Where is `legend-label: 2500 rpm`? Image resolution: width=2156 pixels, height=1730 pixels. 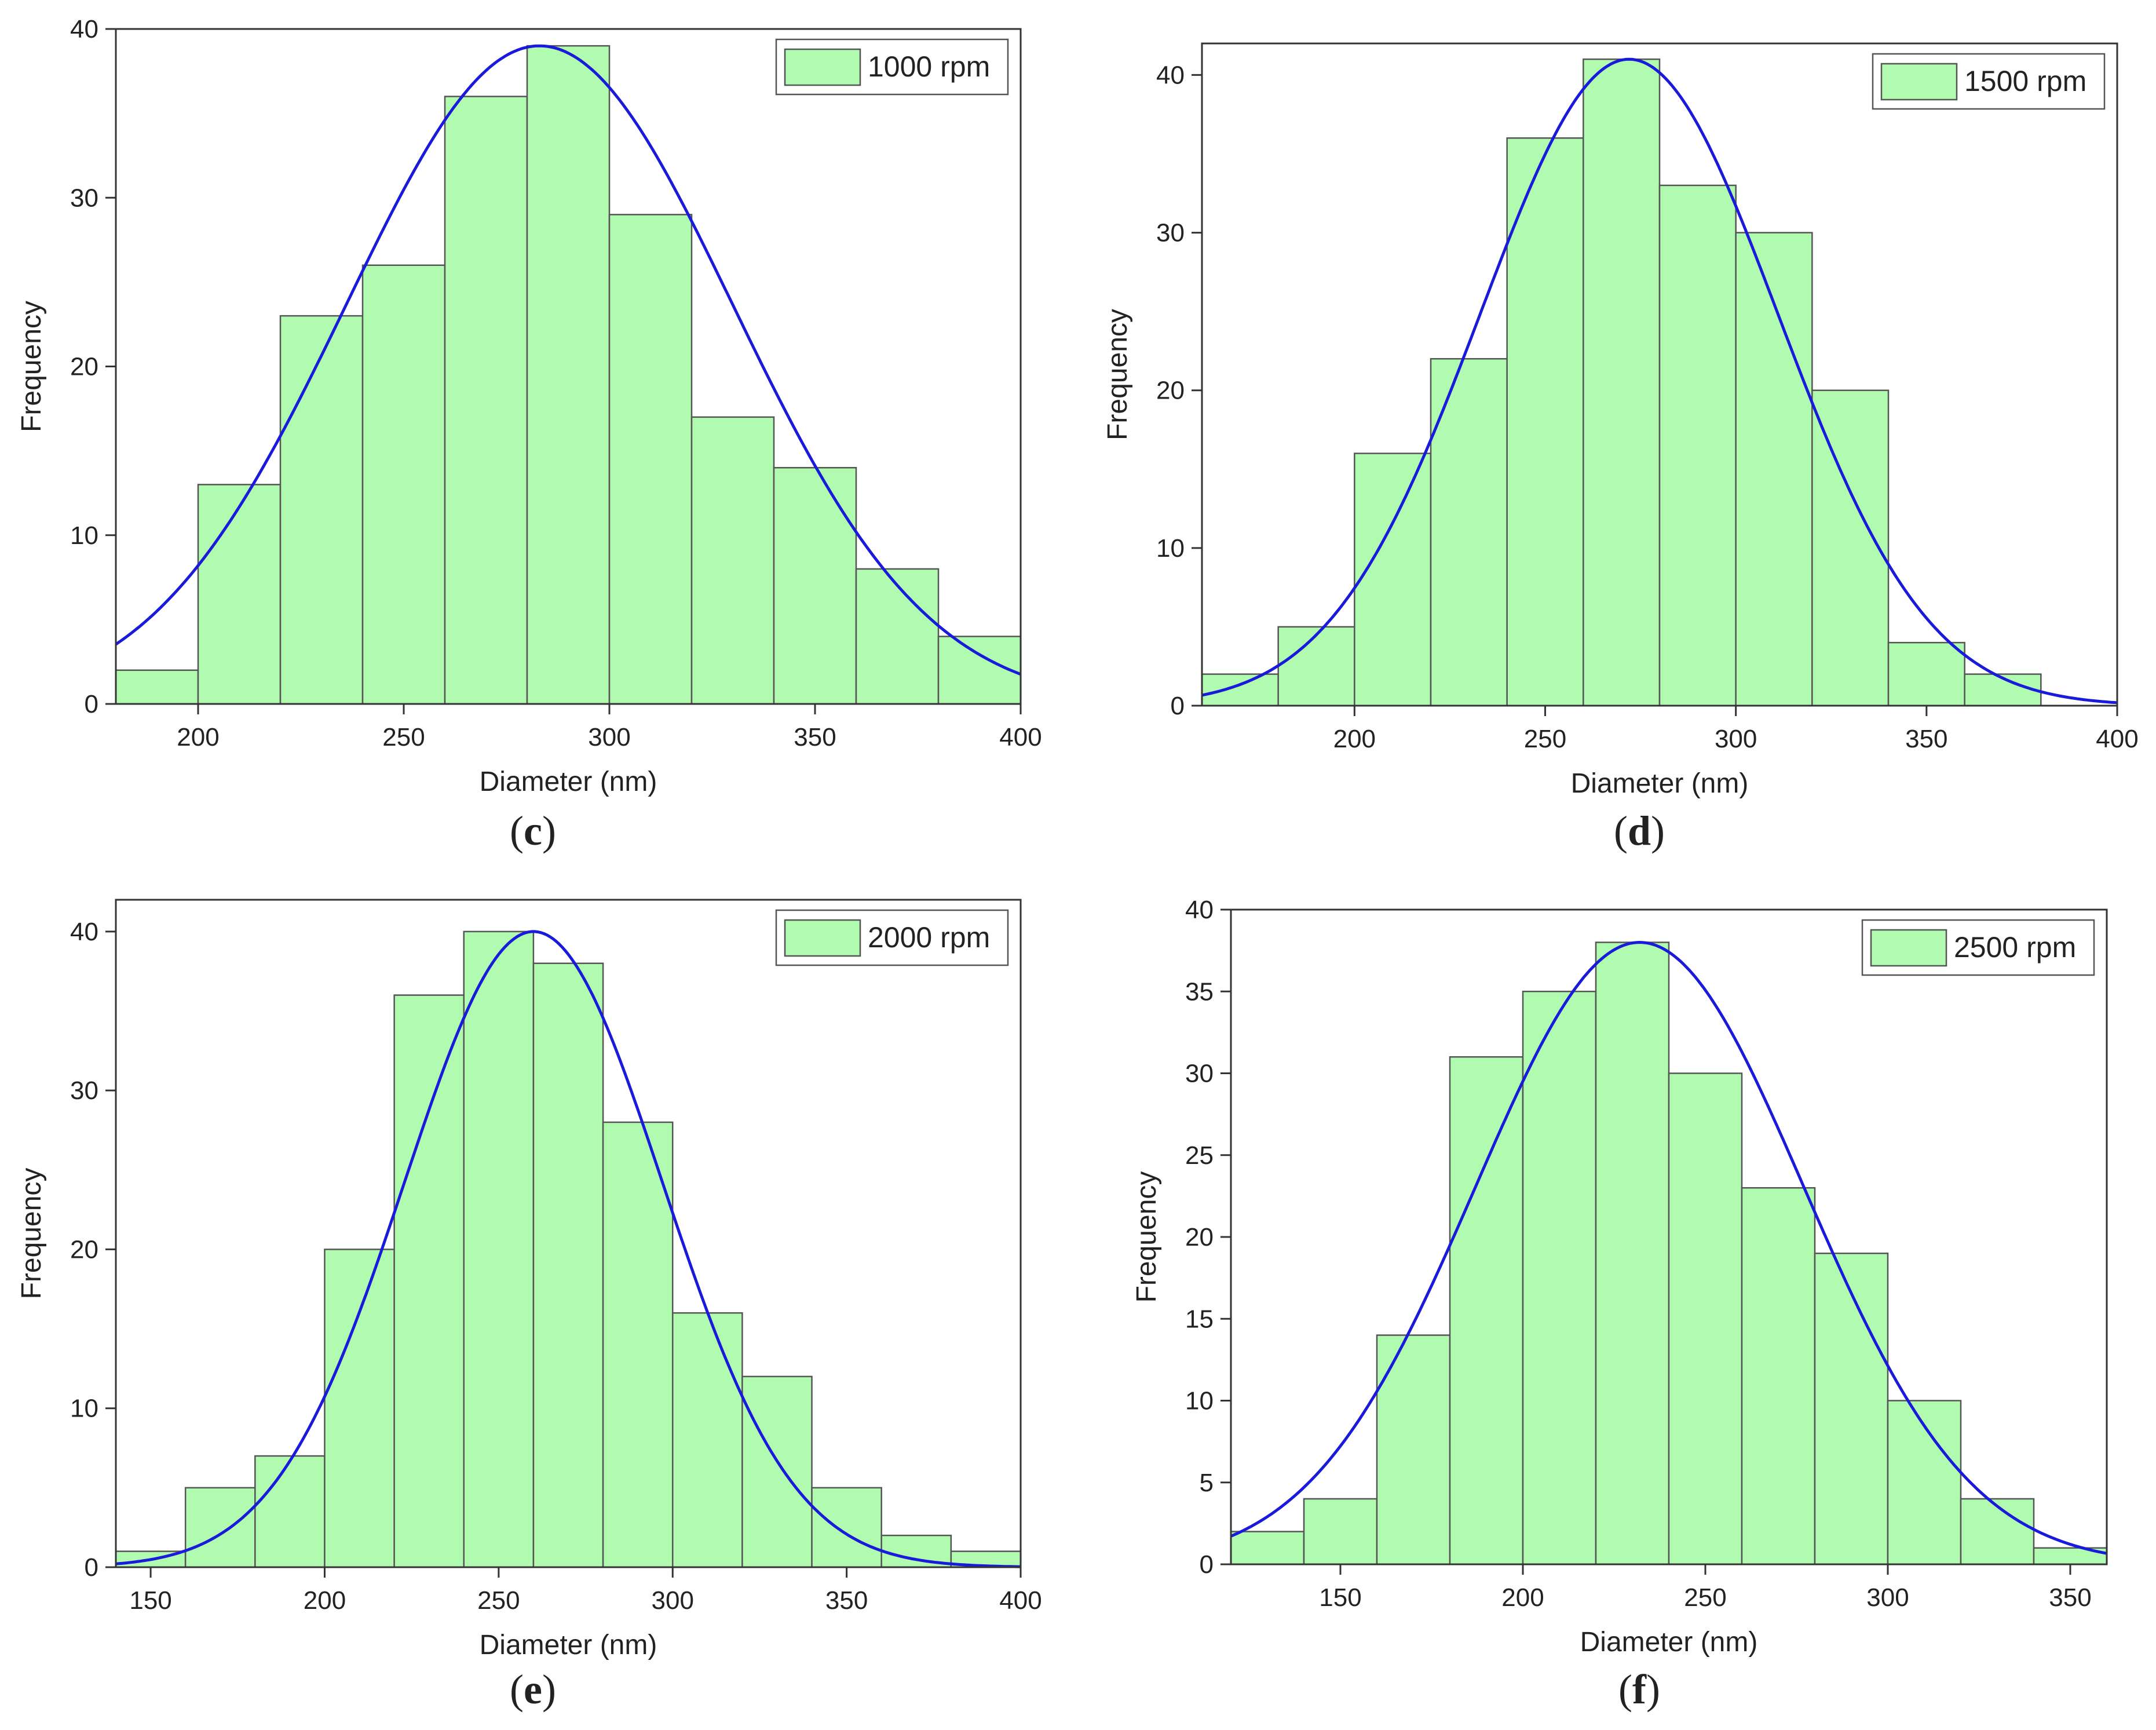
legend-label: 2500 rpm is located at coordinates (2015, 947).